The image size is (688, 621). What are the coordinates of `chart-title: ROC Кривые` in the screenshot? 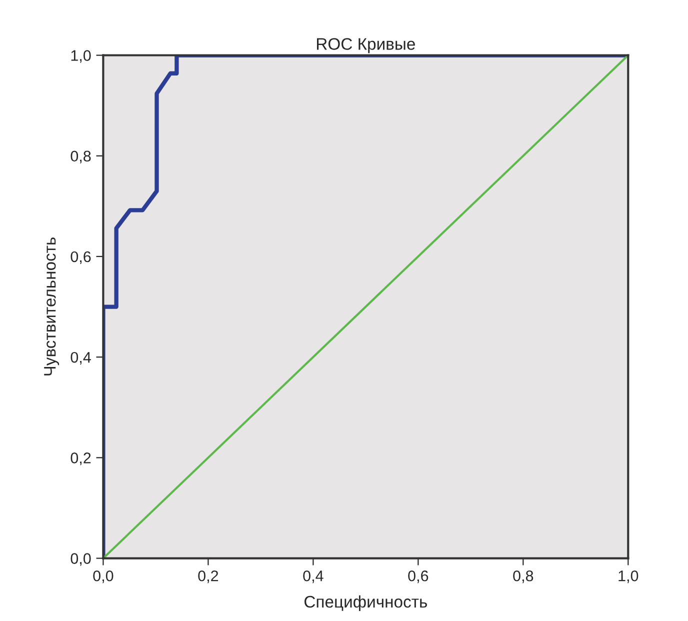 It's located at (366, 46).